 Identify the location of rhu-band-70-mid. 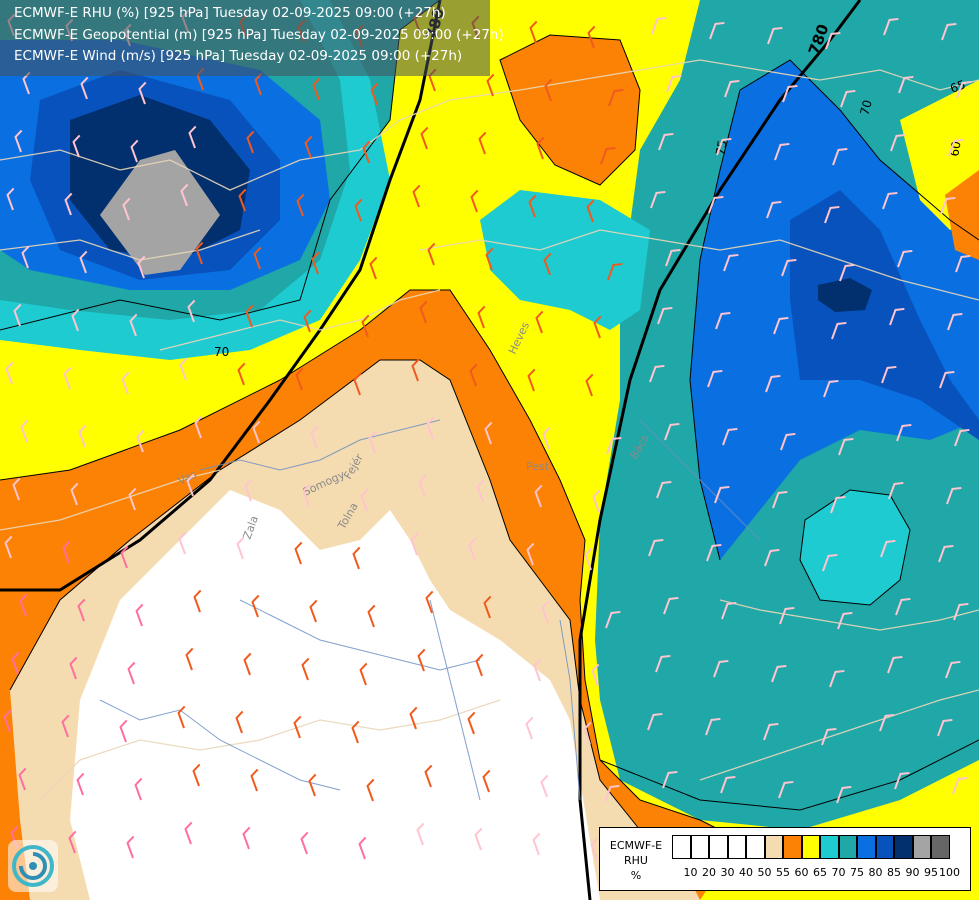
(565, 260).